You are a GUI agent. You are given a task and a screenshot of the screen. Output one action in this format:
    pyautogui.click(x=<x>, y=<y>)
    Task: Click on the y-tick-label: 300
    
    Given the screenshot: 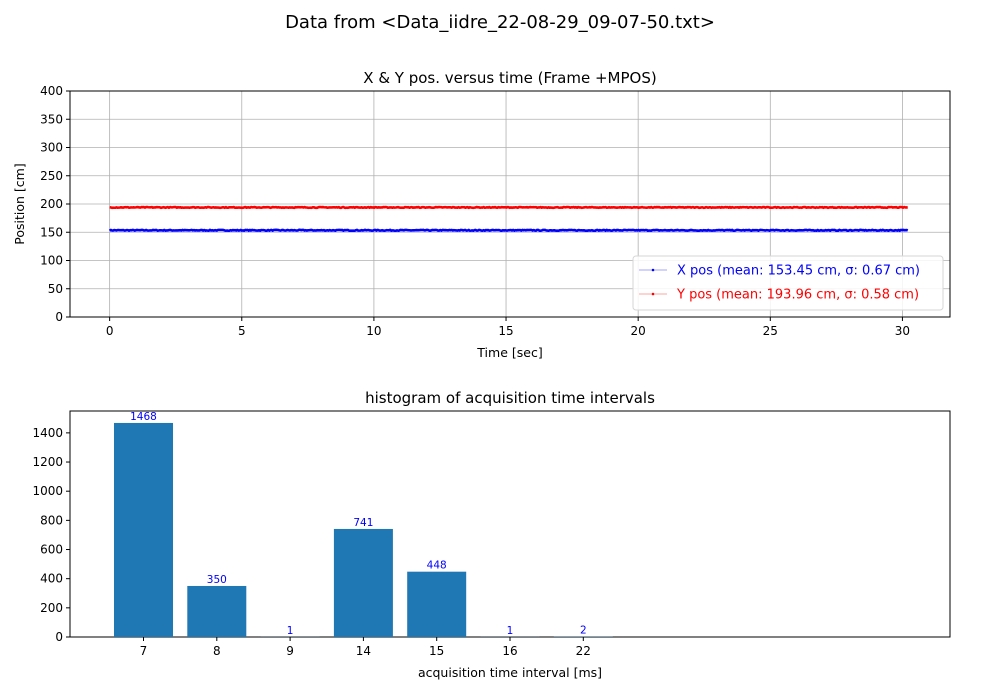 What is the action you would take?
    pyautogui.click(x=51, y=148)
    